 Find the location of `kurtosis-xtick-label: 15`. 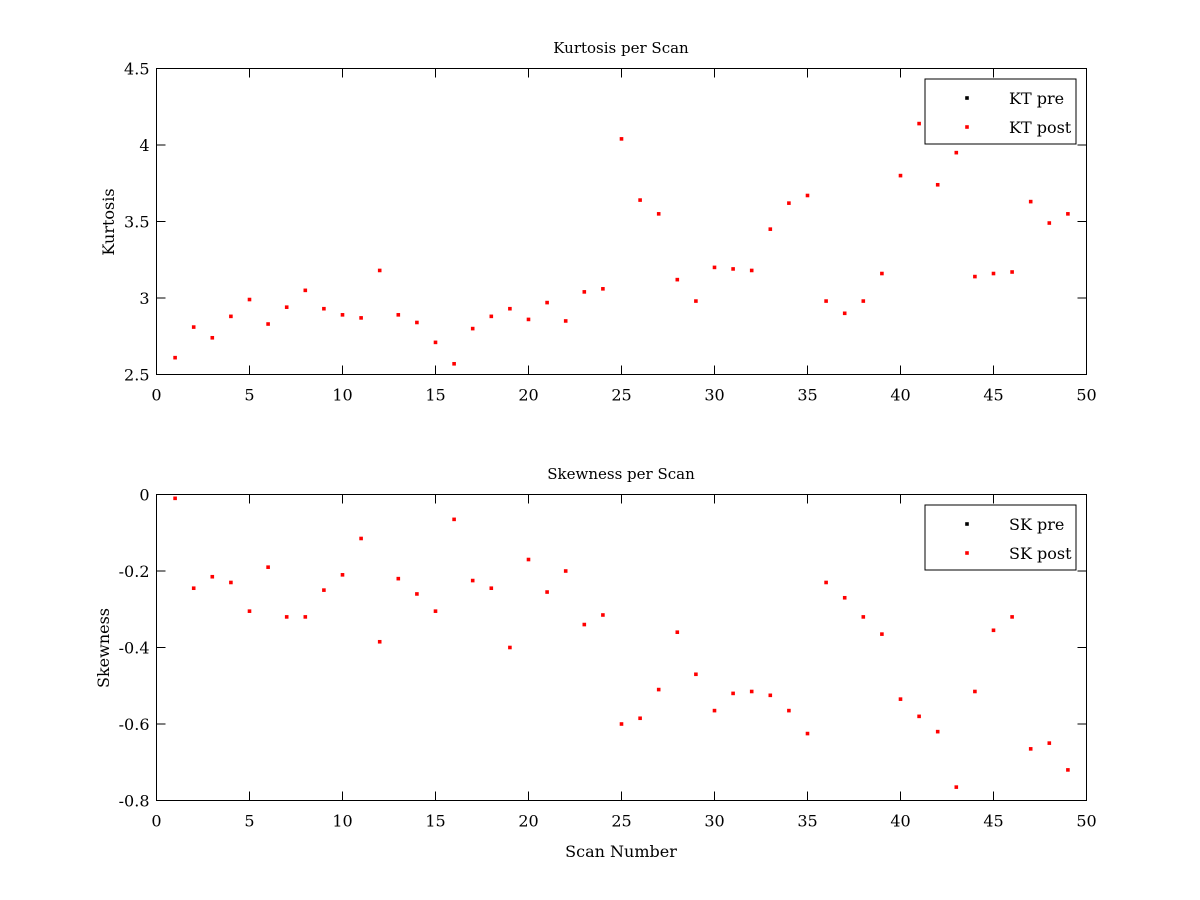

kurtosis-xtick-label: 15 is located at coordinates (435, 395).